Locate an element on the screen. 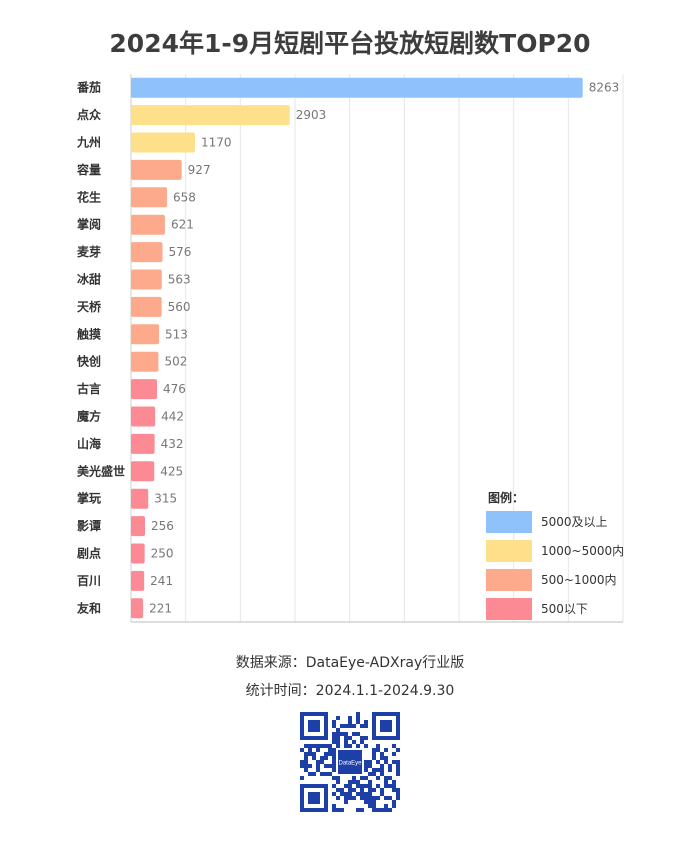  value-label: 927 is located at coordinates (199, 170).